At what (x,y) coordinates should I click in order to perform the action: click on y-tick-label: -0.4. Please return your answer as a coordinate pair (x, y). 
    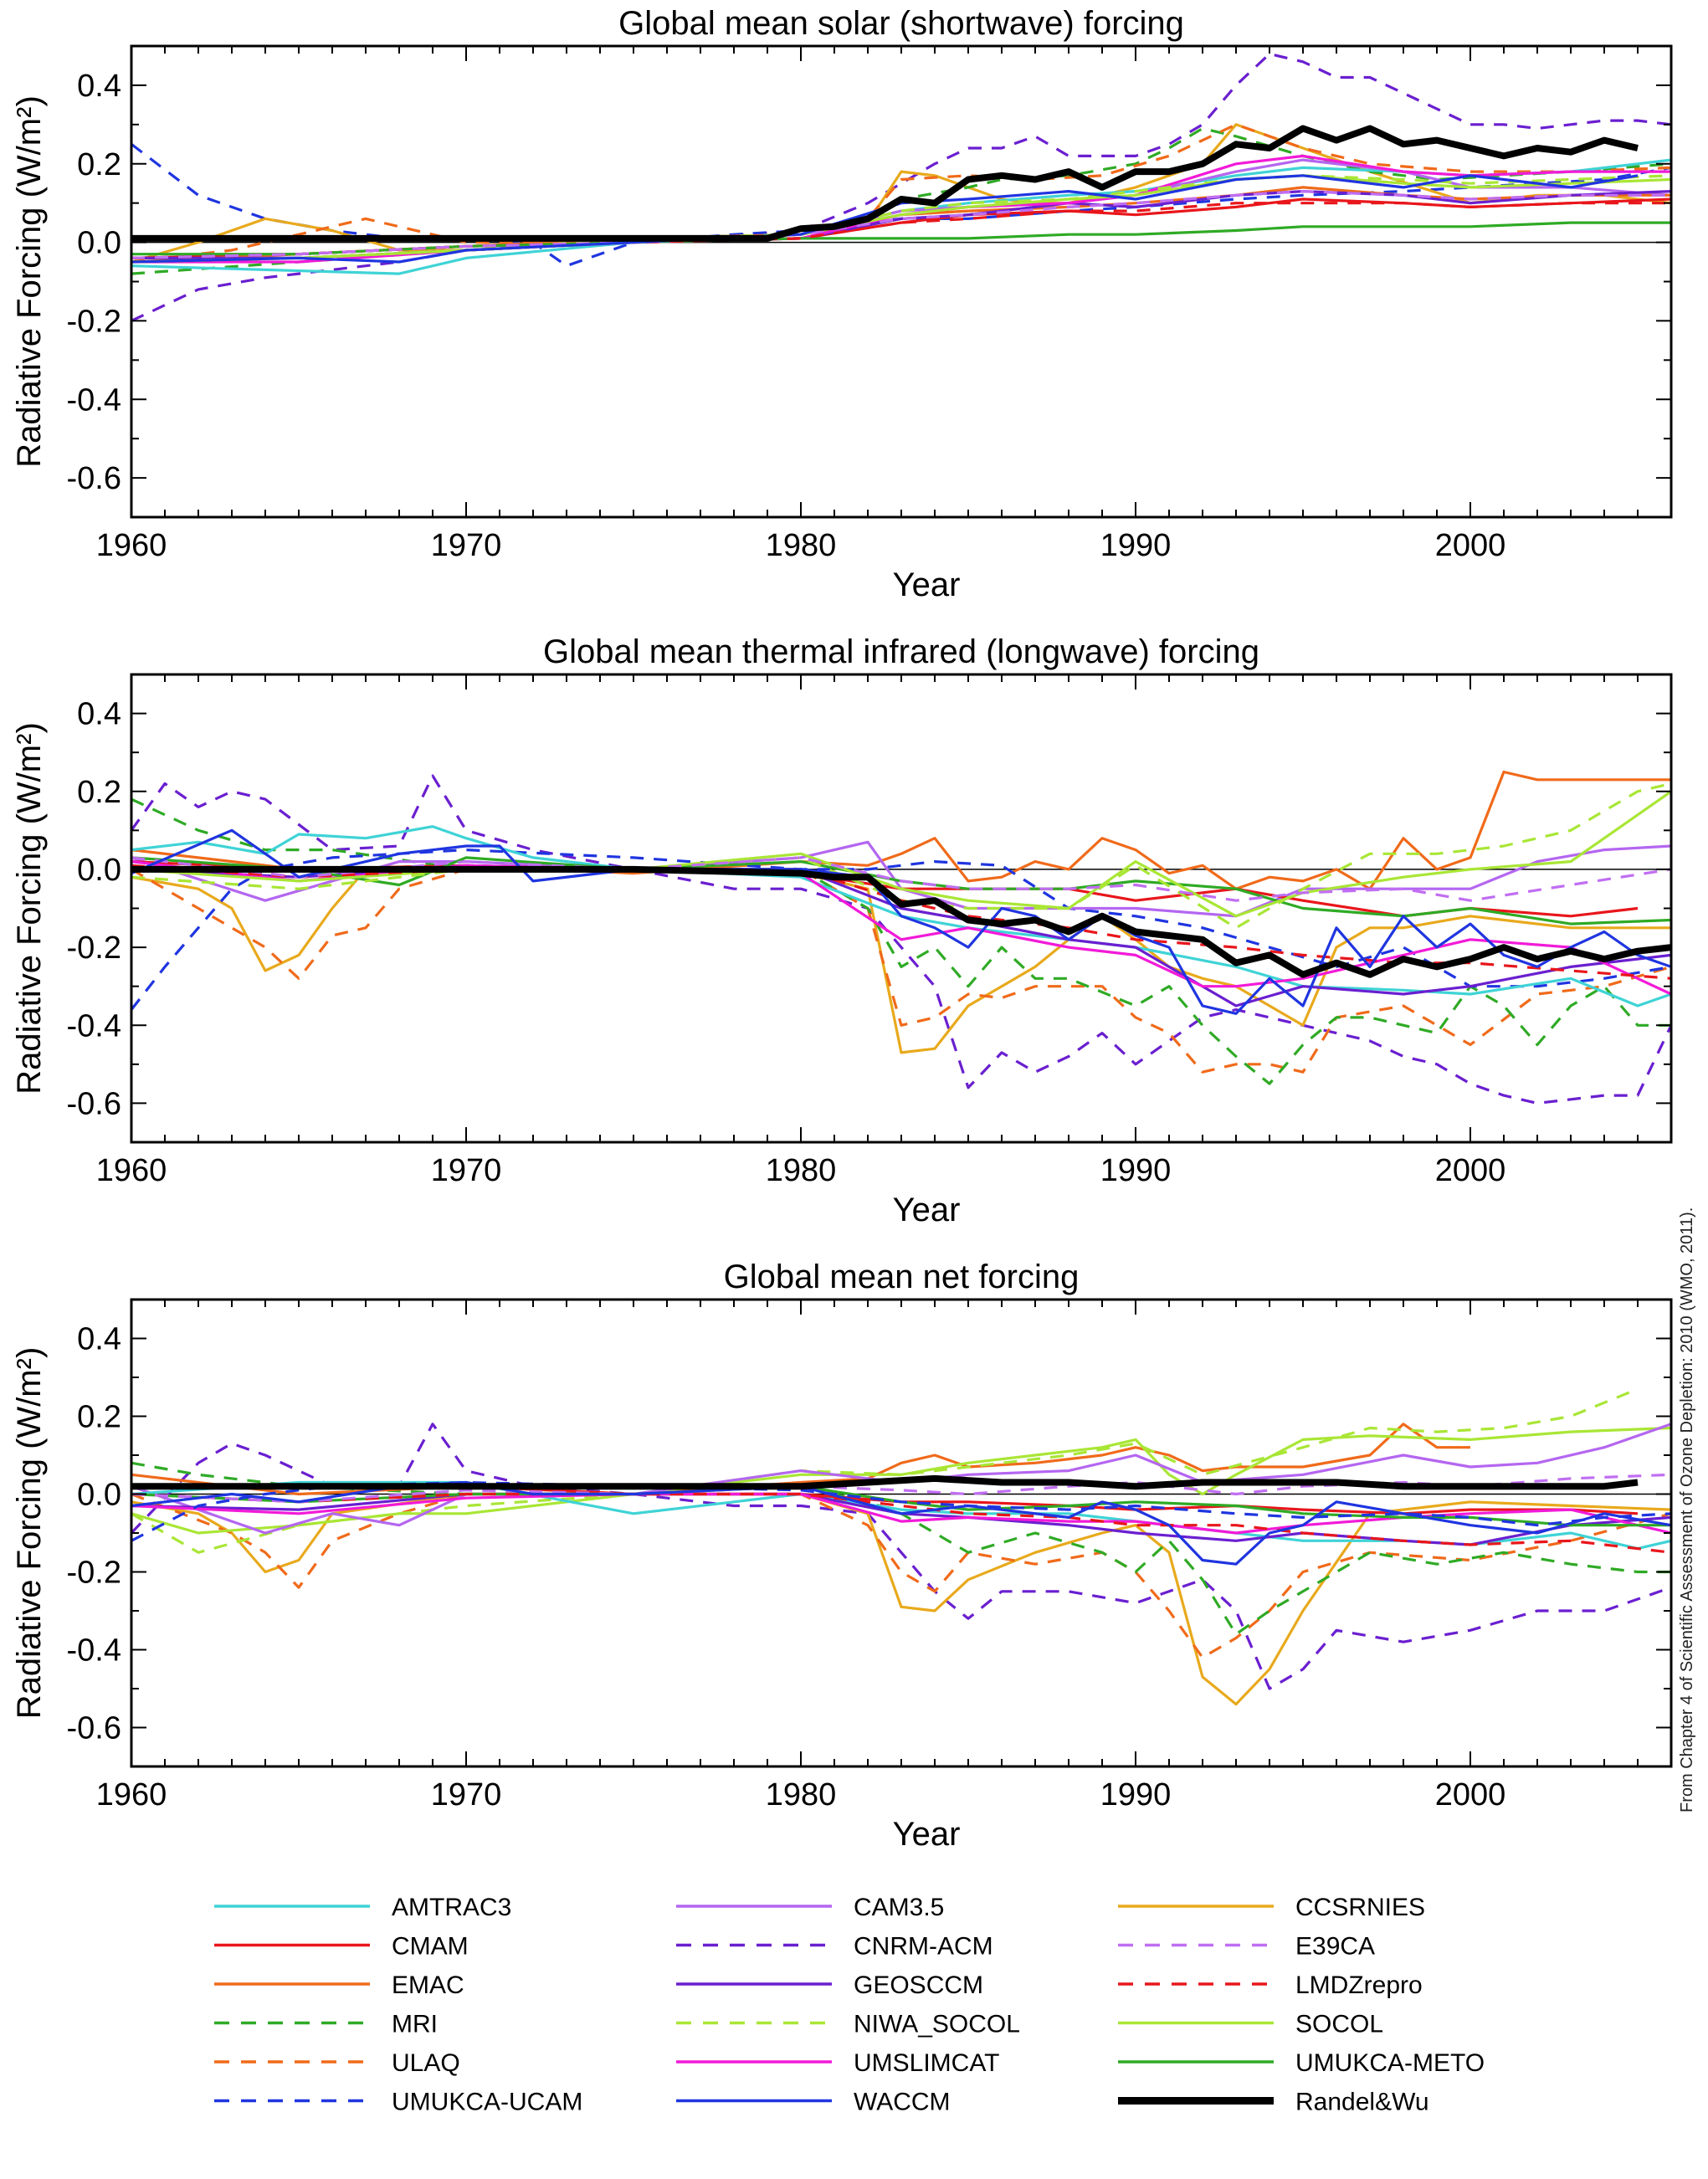
    Looking at the image, I should click on (94, 400).